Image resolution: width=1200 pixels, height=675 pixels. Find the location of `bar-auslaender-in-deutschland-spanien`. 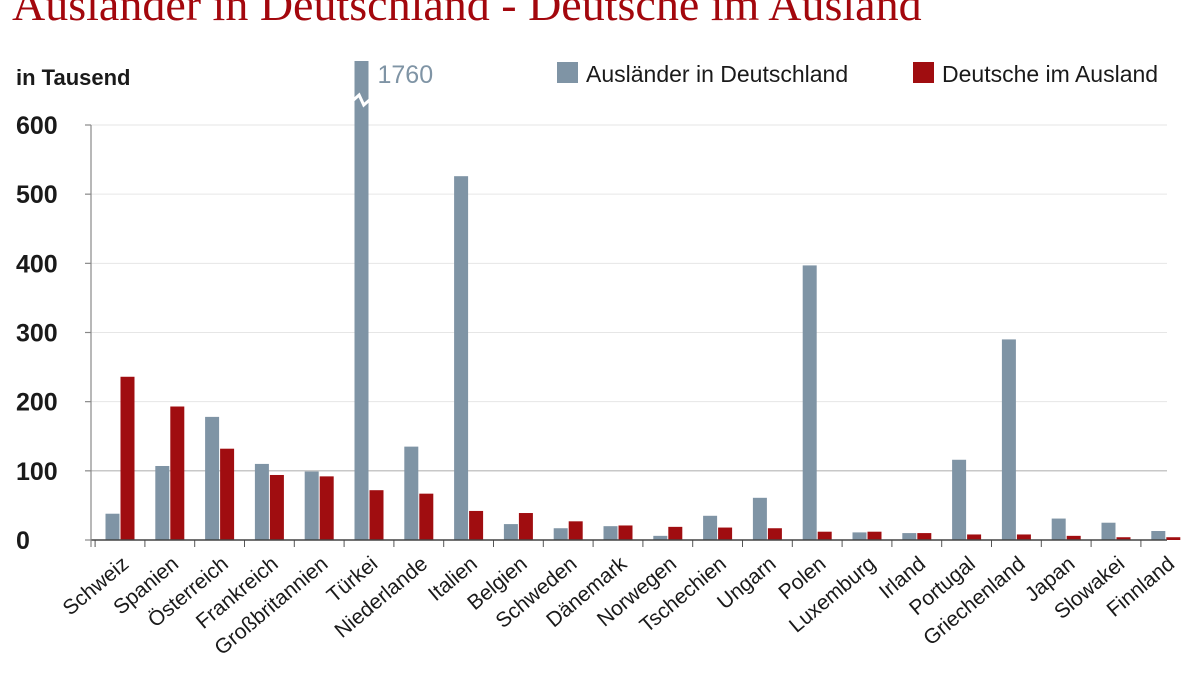

bar-auslaender-in-deutschland-spanien is located at coordinates (162, 502).